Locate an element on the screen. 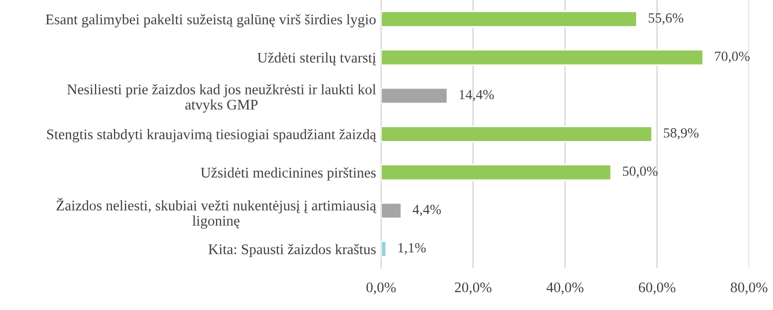  x-tick-label: 40,0% is located at coordinates (565, 288).